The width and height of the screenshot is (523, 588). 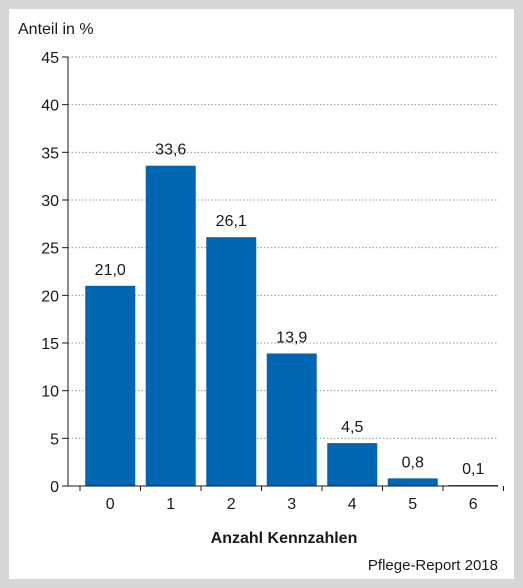 I want to click on y-tick-label: 30, so click(x=50, y=201).